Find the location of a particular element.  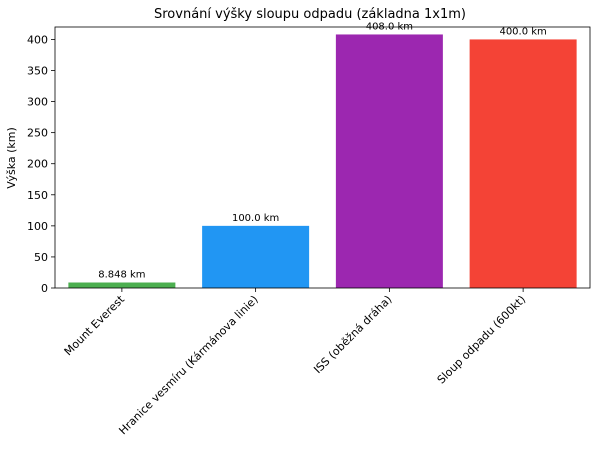

y-tick-label-6: 300 is located at coordinates (37, 102).